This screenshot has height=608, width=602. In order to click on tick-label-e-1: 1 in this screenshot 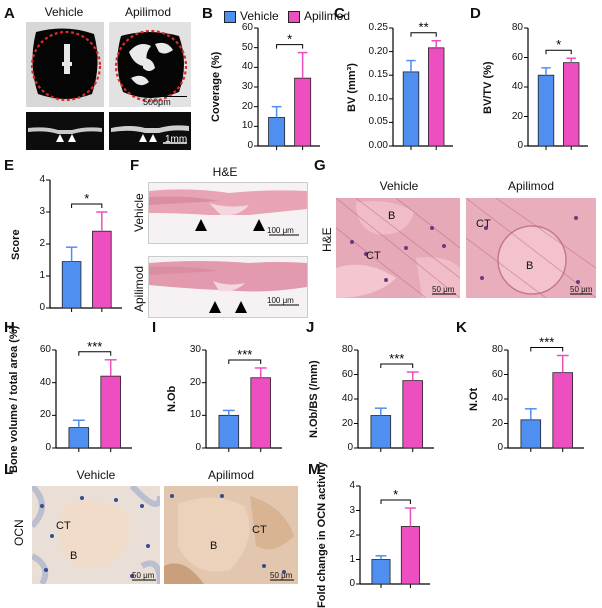, I will do `click(42, 275)`.